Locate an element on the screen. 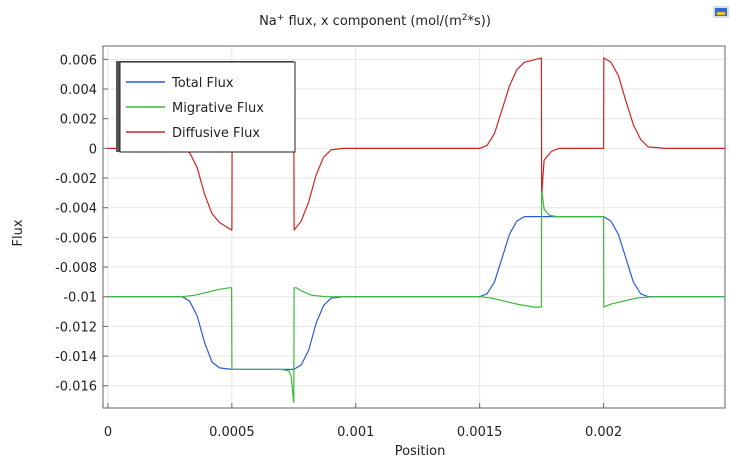 Image resolution: width=731 pixels, height=461 pixels. title-rest: flux, x component (mol/(m is located at coordinates (372, 21).